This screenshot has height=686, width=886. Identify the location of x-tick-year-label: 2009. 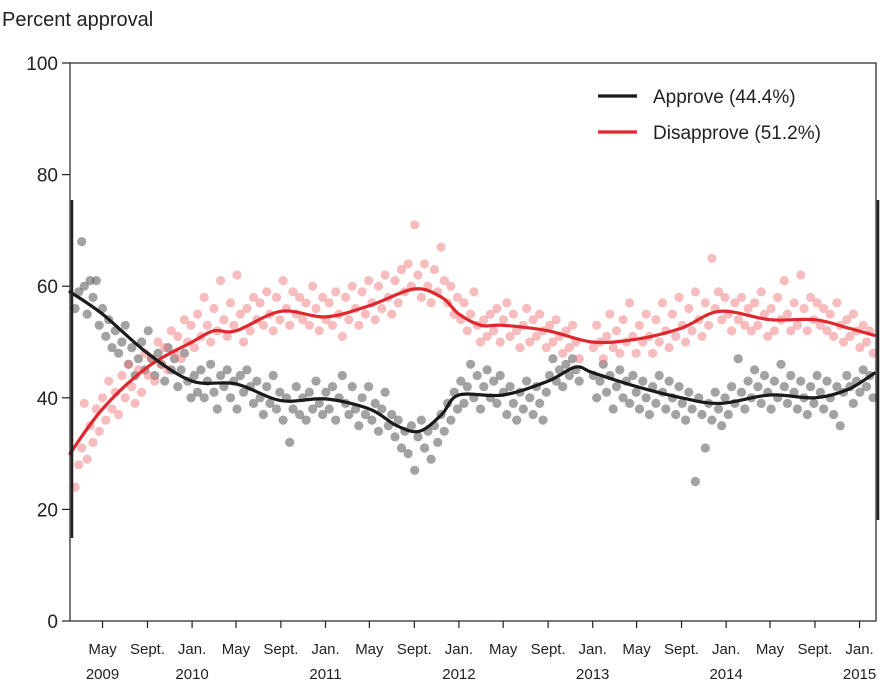
(102, 674).